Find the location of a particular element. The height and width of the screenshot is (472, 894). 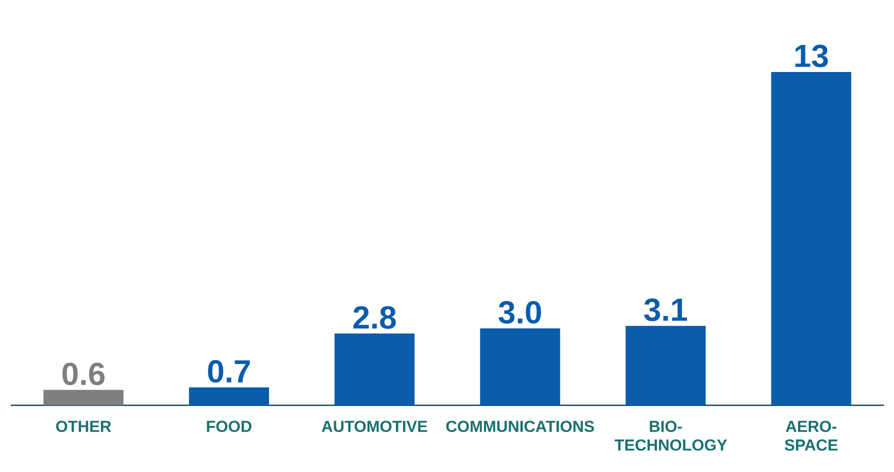

data-label: 3.0 is located at coordinates (520, 312).